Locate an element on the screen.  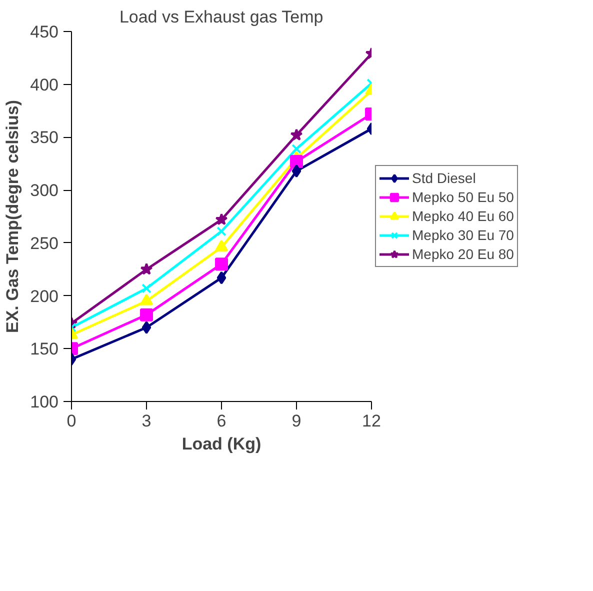
y-tick-label: 350 is located at coordinates (44, 138).